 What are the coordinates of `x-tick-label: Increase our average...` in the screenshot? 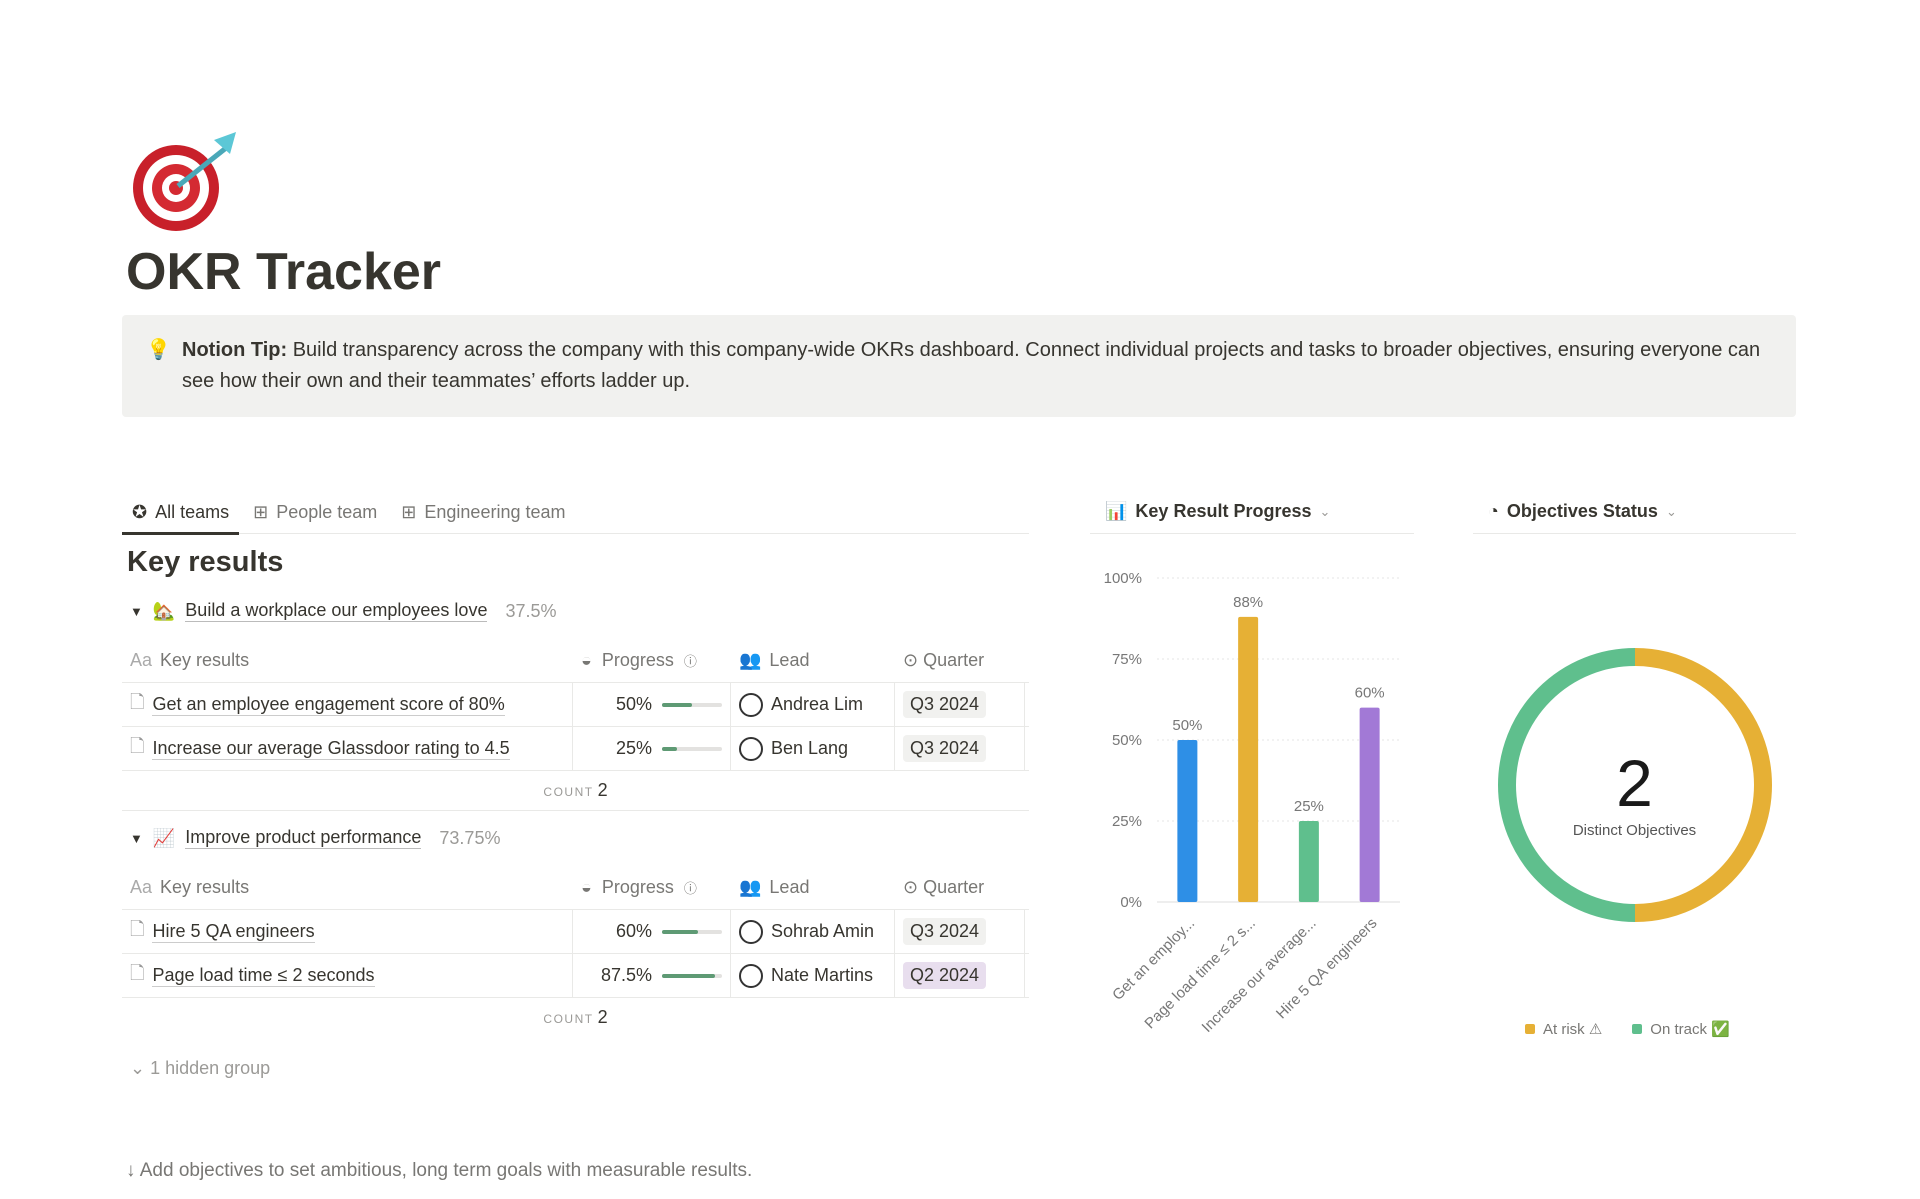 It's located at (1259, 975).